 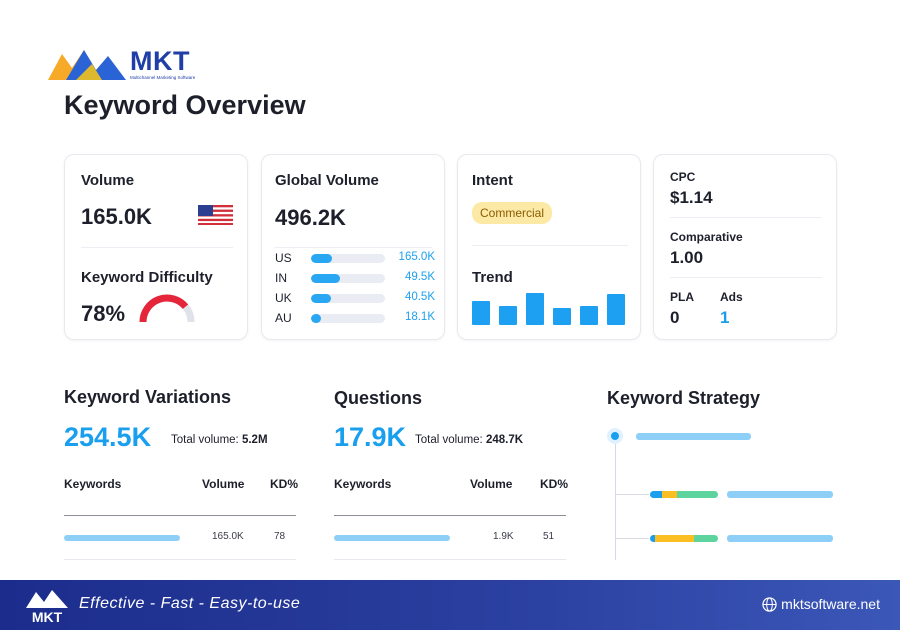 I want to click on cpc-value: $1.14, so click(x=691, y=197).